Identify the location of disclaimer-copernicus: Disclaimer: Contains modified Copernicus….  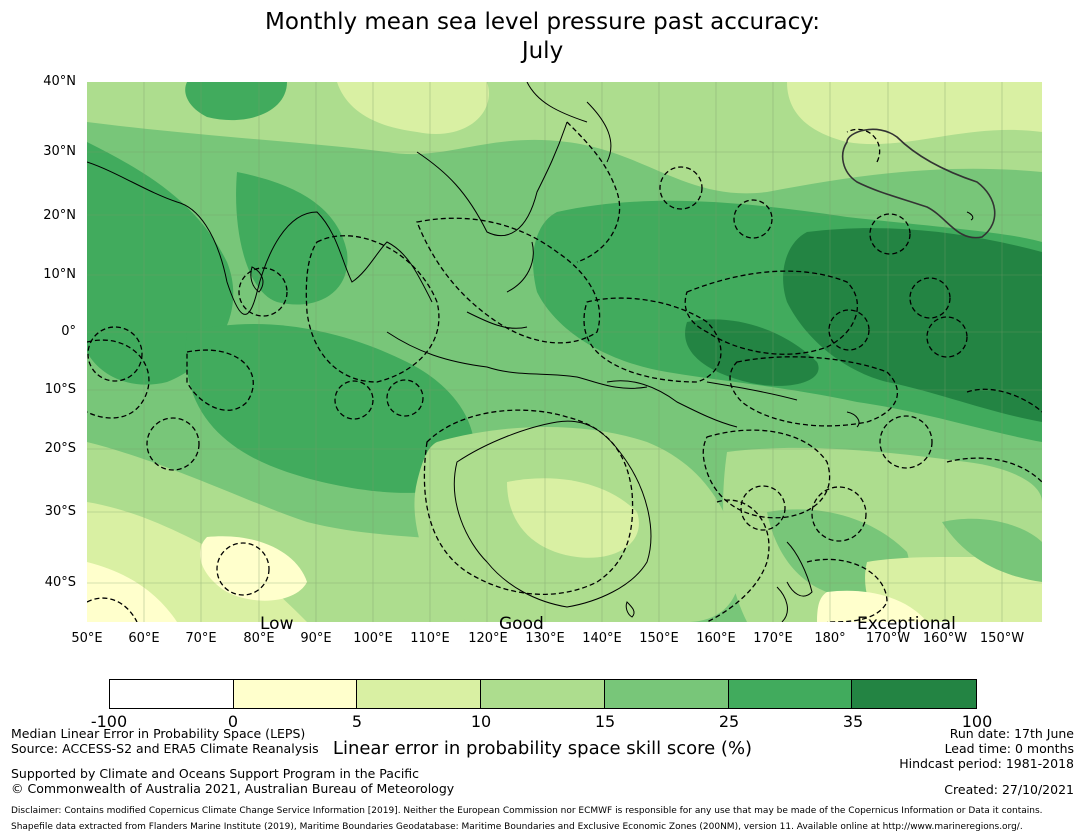
(527, 811).